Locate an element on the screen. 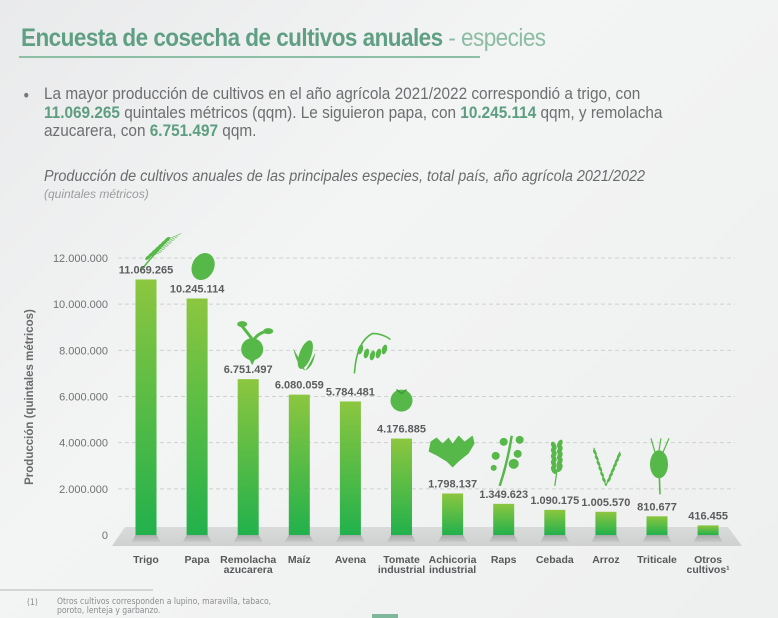 This screenshot has height=618, width=778. title-main: Encuesta de cosecha de cultivos anuales is located at coordinates (232, 38).